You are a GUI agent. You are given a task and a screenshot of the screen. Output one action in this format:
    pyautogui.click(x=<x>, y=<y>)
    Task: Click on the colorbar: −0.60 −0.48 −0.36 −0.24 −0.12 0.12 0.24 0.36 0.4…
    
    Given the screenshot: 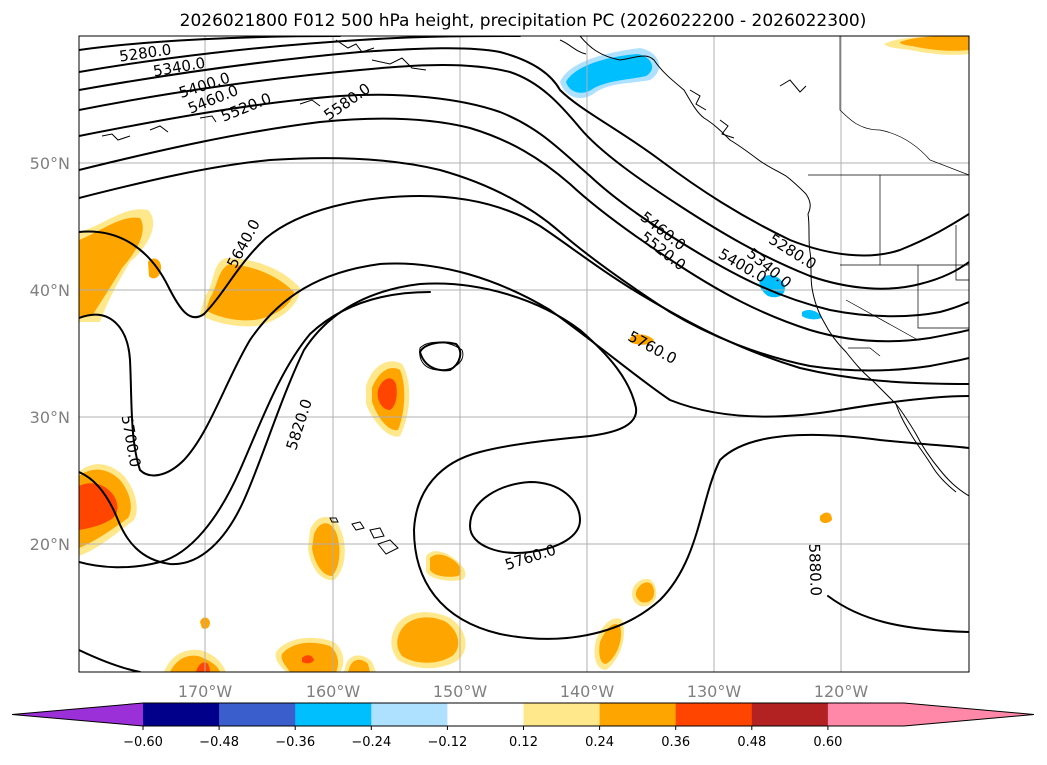 What is the action you would take?
    pyautogui.click(x=523, y=726)
    